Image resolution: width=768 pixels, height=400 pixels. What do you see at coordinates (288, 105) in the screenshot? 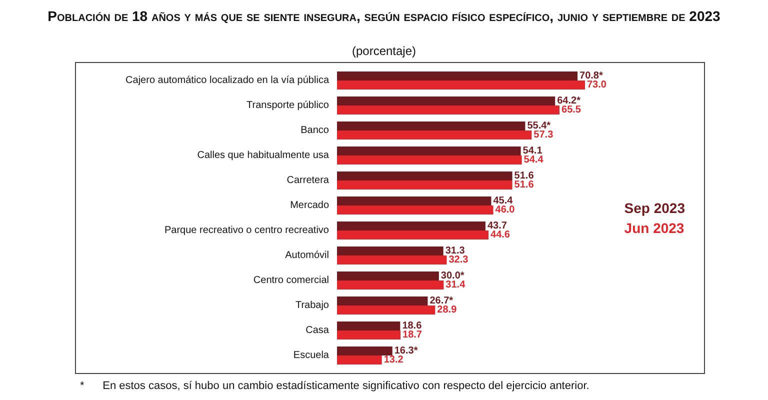
I see `y-tick-label: Transporte público` at bounding box center [288, 105].